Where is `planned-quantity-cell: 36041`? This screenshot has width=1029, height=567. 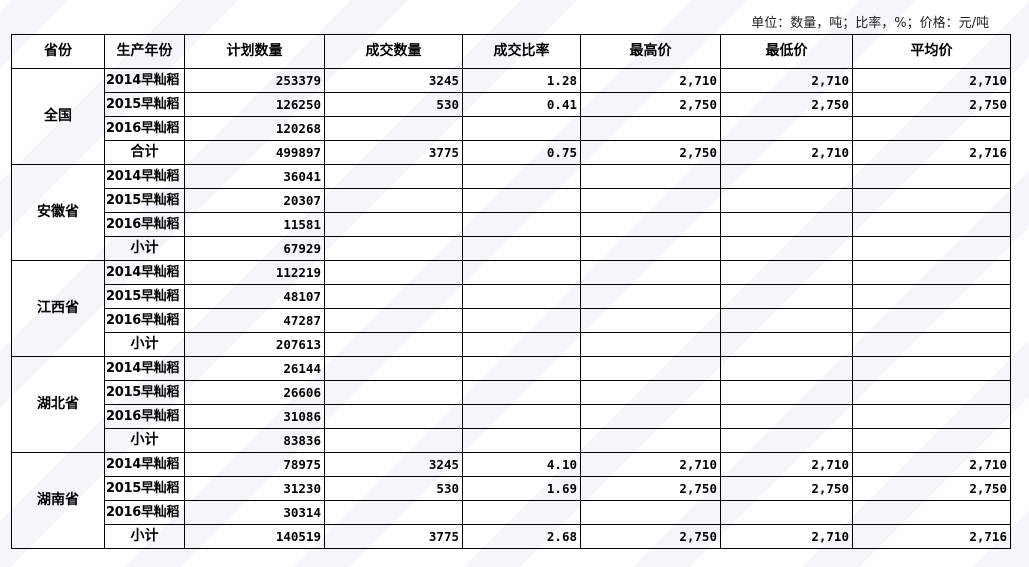
planned-quantity-cell: 36041 is located at coordinates (254, 176).